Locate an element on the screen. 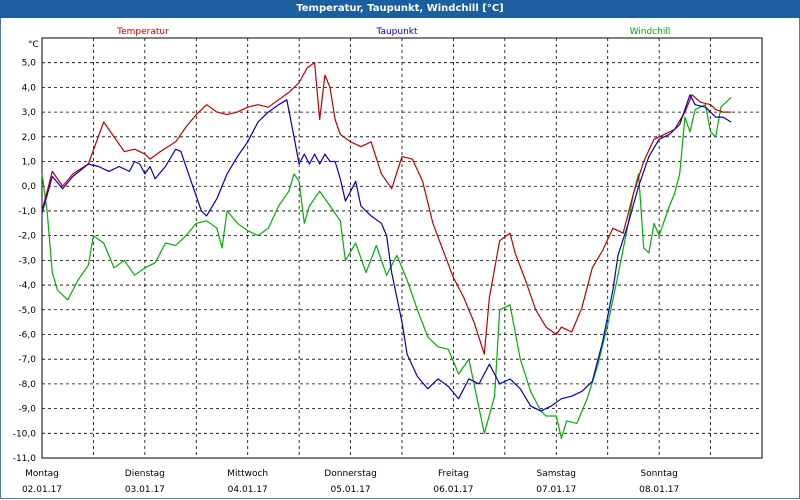 This screenshot has height=500, width=800. legend-taupunkt: Taupunkt is located at coordinates (396, 32).